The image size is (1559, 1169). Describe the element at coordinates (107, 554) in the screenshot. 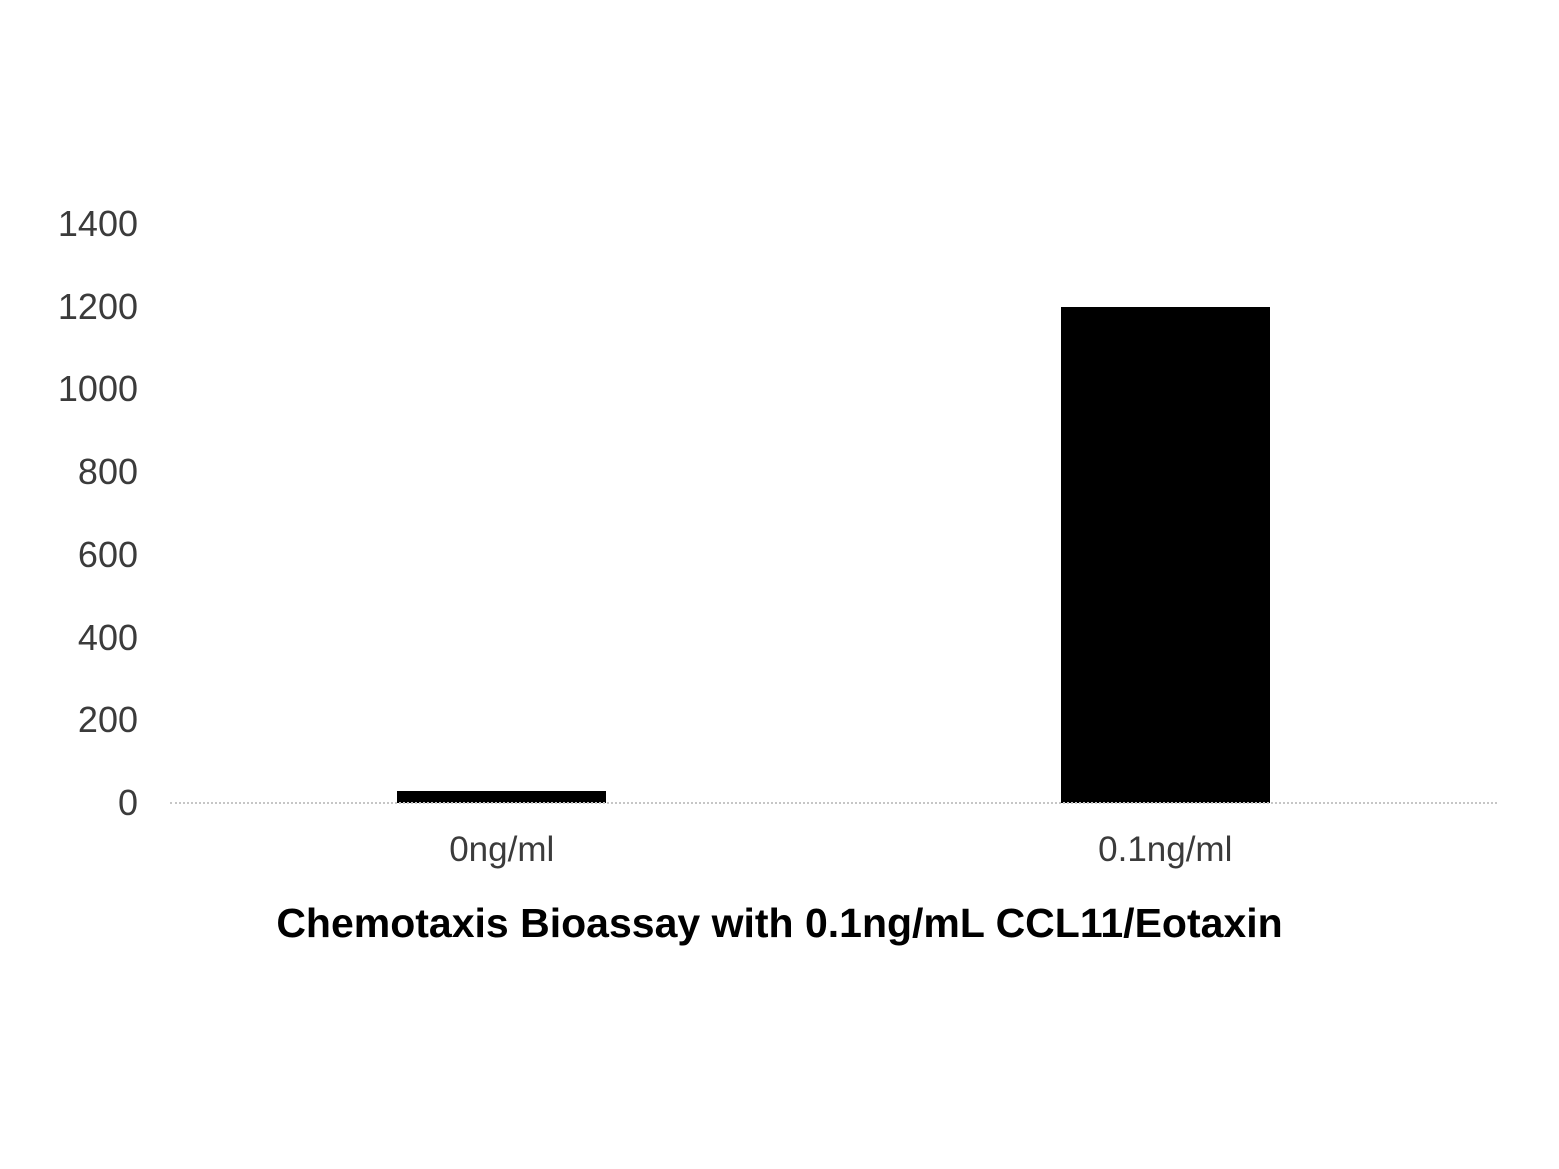

I see `y-tick-label: 600` at that location.